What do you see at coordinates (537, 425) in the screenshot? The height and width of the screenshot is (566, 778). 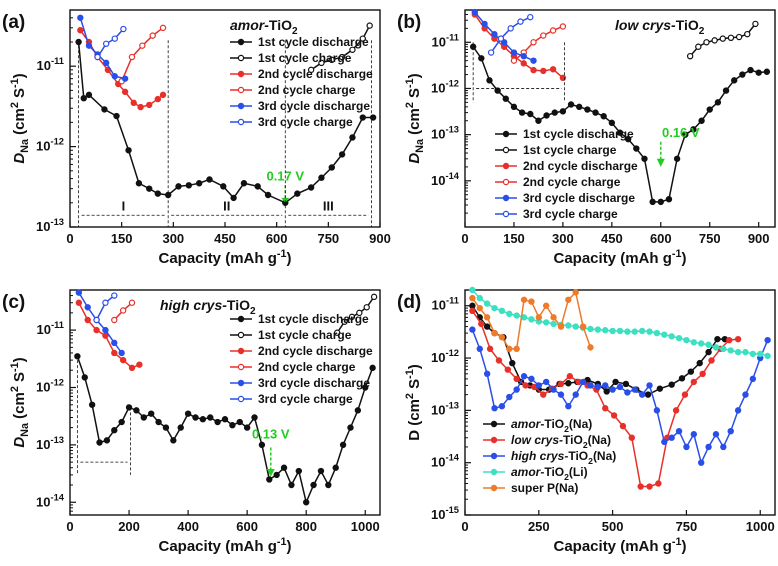 I see `legend-item: amor-TiO2(Na)` at bounding box center [537, 425].